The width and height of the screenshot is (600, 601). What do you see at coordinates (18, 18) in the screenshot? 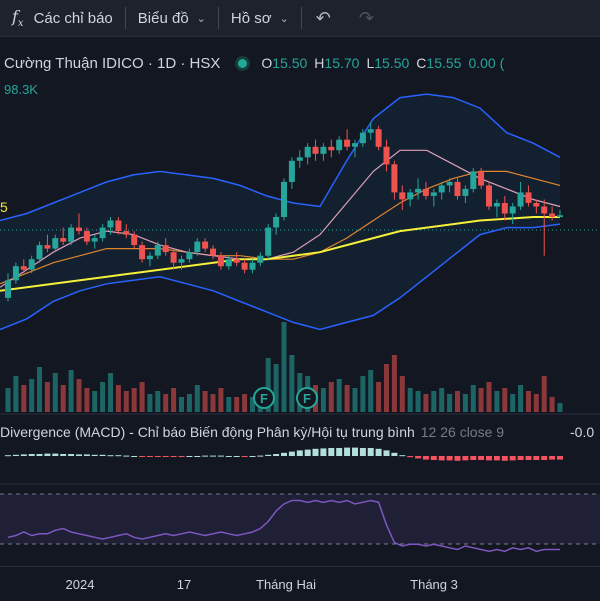
I see `fx-icon: fx` at bounding box center [18, 18].